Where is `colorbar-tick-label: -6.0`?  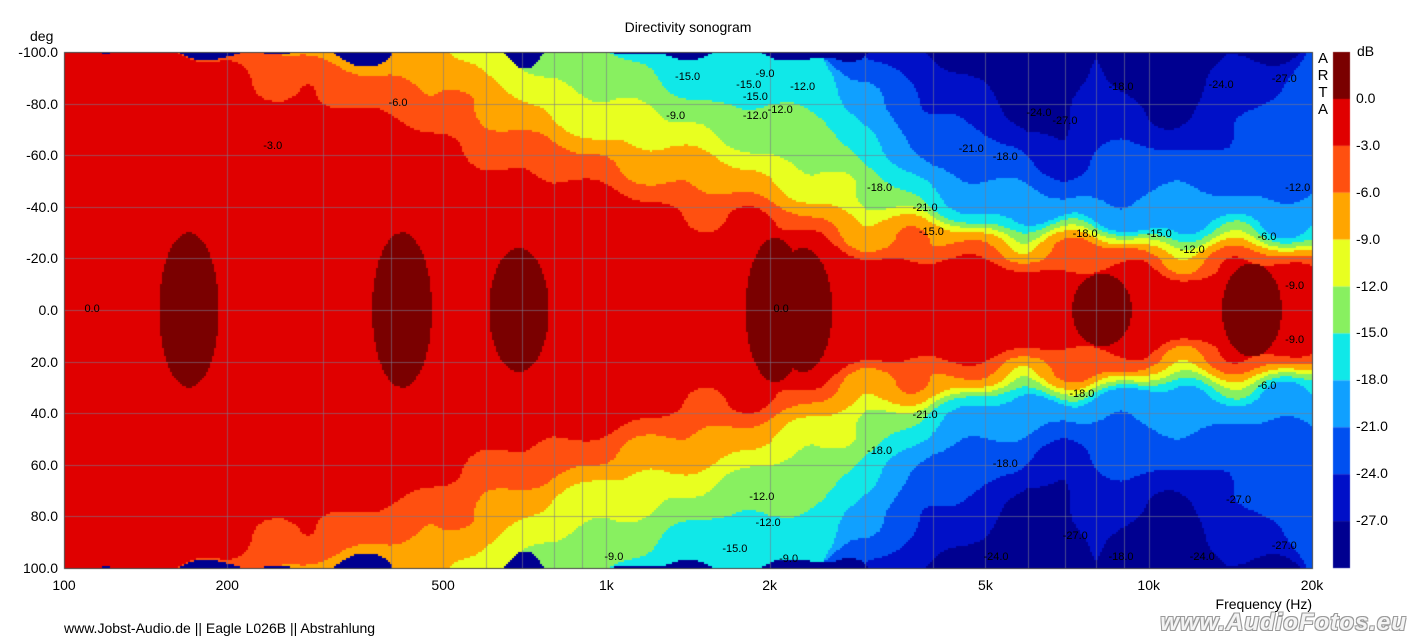 colorbar-tick-label: -6.0 is located at coordinates (1368, 191).